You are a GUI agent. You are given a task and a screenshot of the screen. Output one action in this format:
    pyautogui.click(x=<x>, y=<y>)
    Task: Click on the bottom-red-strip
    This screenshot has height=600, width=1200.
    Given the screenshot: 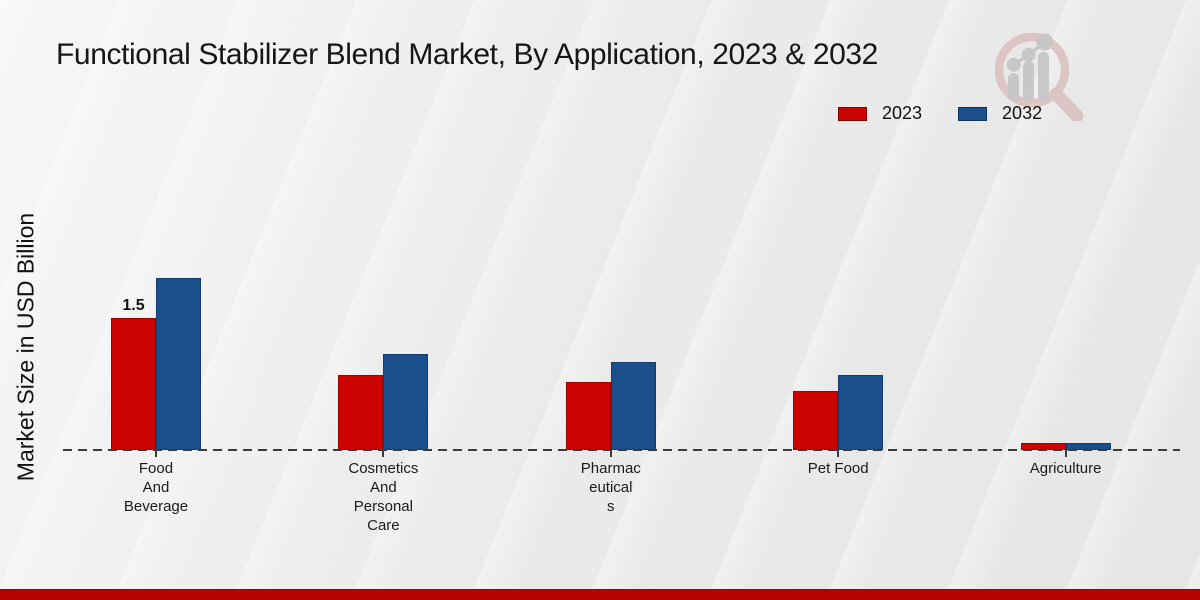 What is the action you would take?
    pyautogui.click(x=600, y=594)
    